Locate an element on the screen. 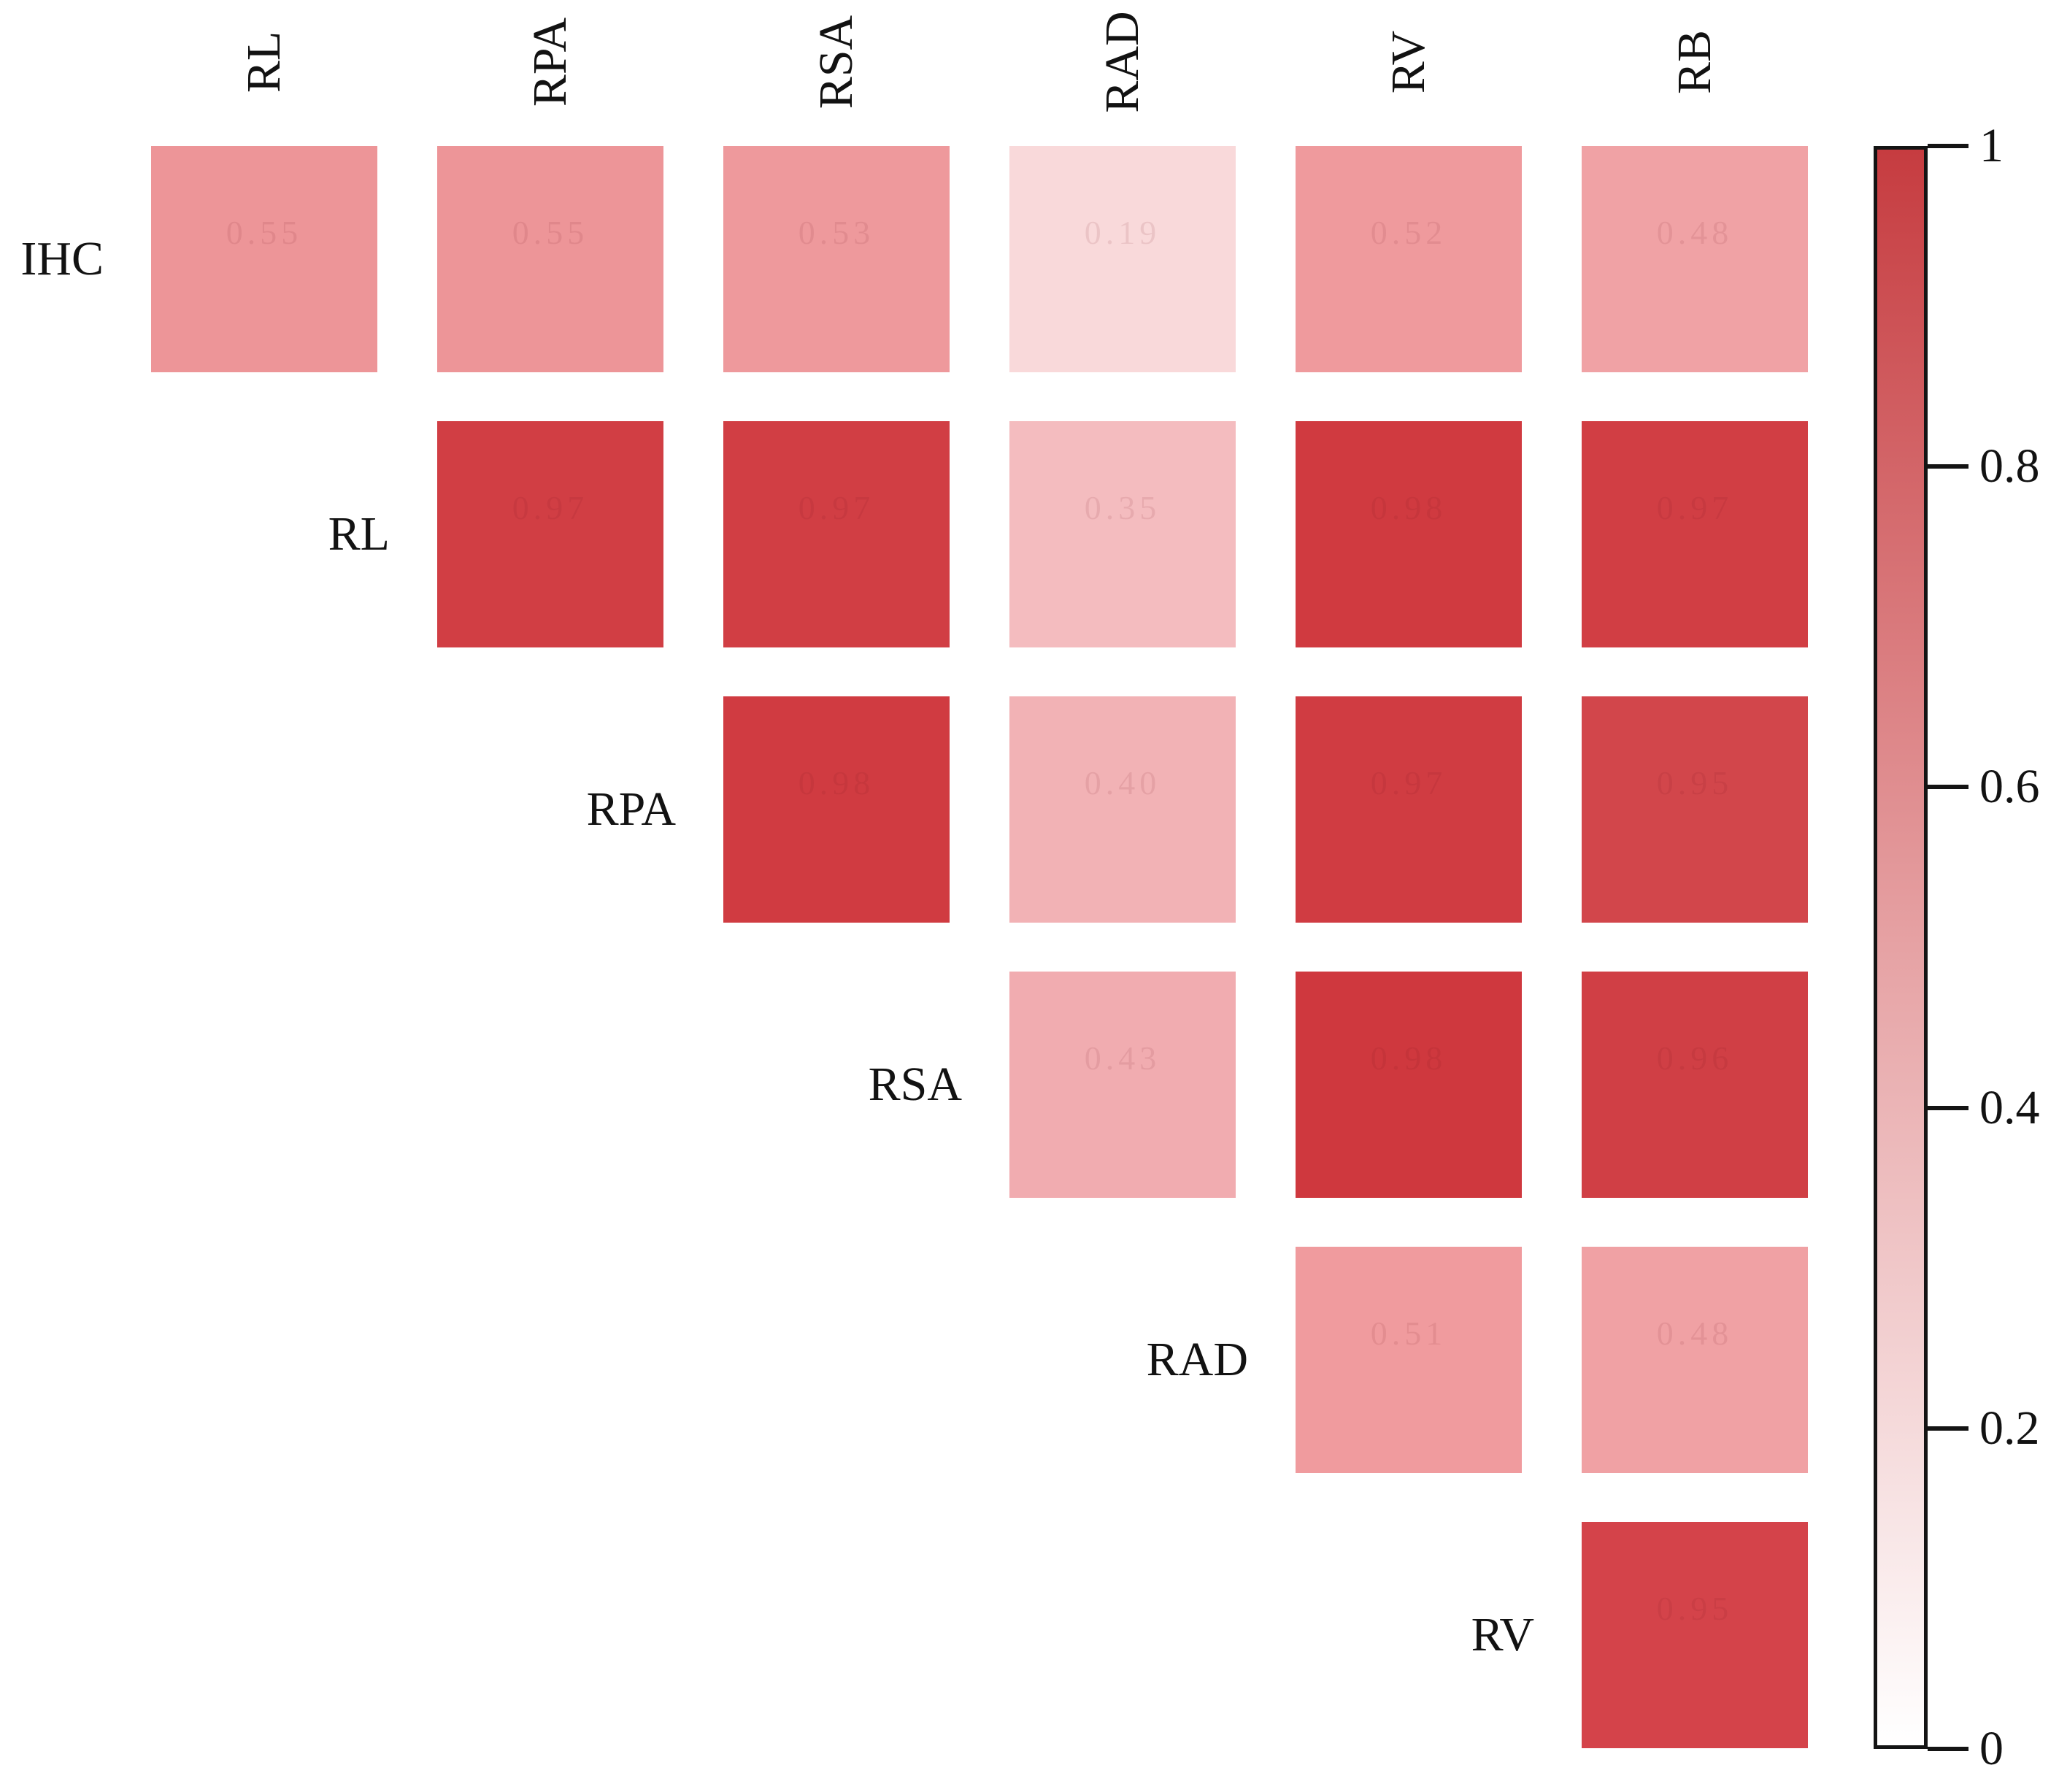 This screenshot has width=2059, height=1792. col-header-rpa: RPA is located at coordinates (550, 62).